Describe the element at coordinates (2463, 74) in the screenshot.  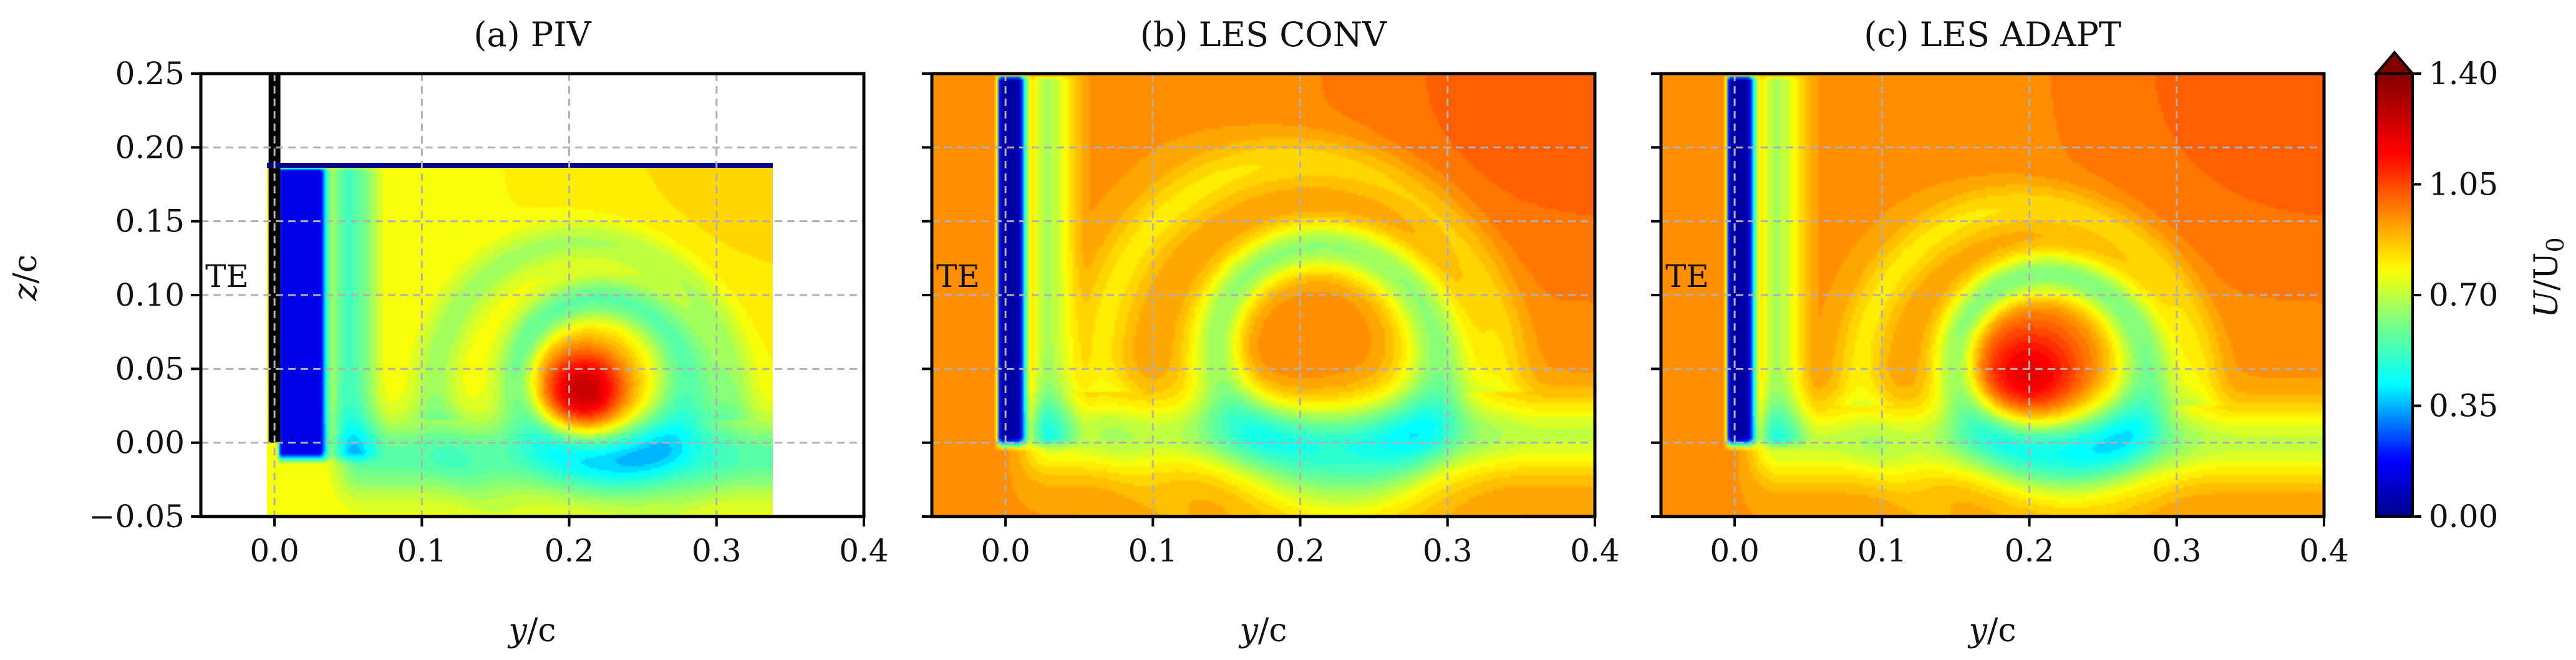
I see `colorbar-tick-label: 1.40` at that location.